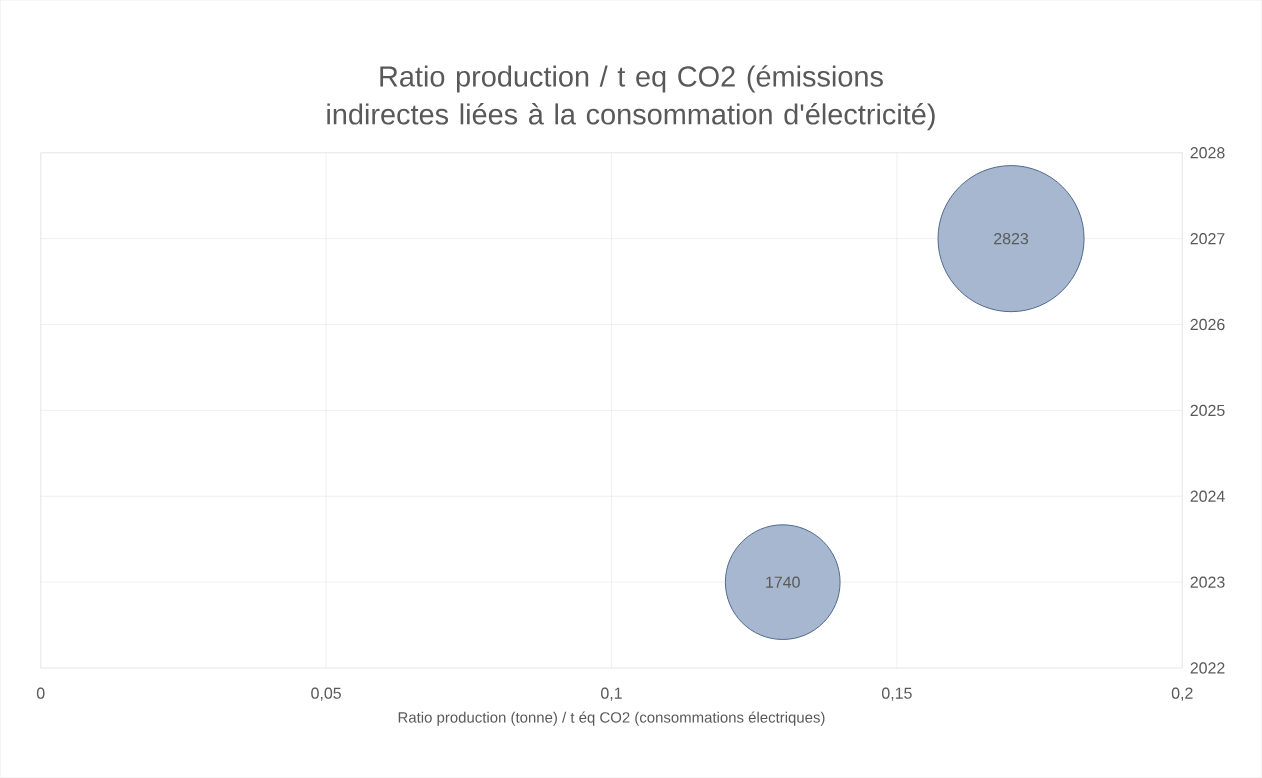  What do you see at coordinates (611, 718) in the screenshot?
I see `x-axis-title: Ratio production (tonne) / t éq CO2 (consommations électriques)` at bounding box center [611, 718].